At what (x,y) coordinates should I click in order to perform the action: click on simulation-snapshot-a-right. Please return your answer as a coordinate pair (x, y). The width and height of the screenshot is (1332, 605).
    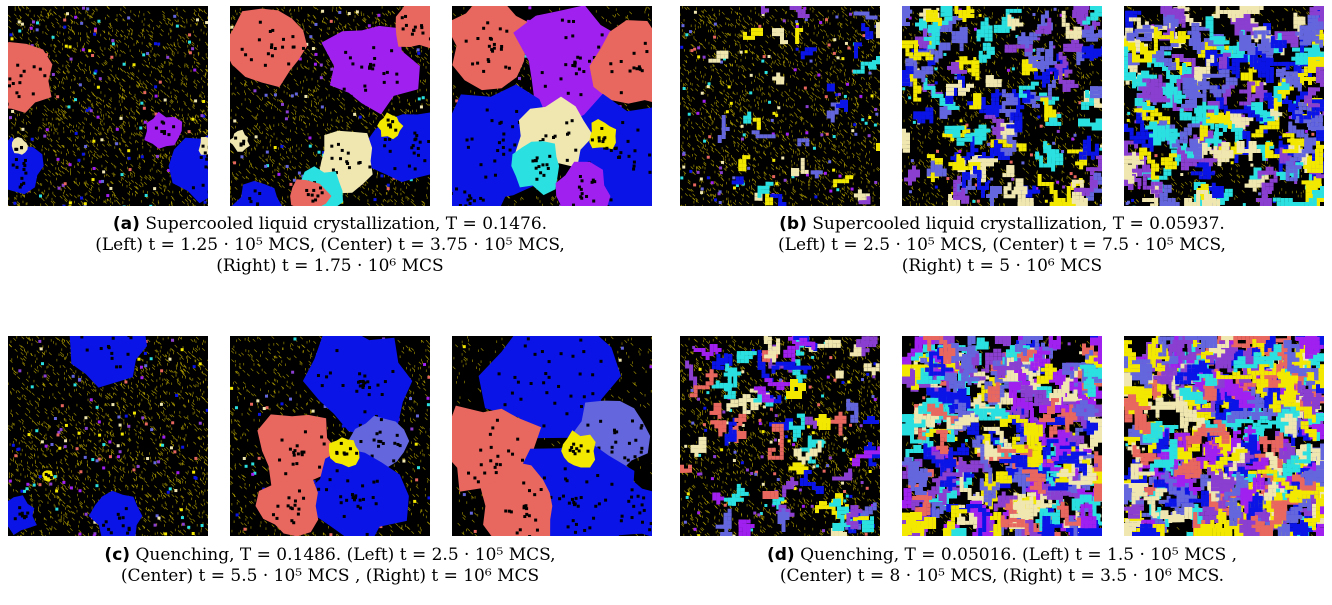
    Looking at the image, I should click on (552, 106).